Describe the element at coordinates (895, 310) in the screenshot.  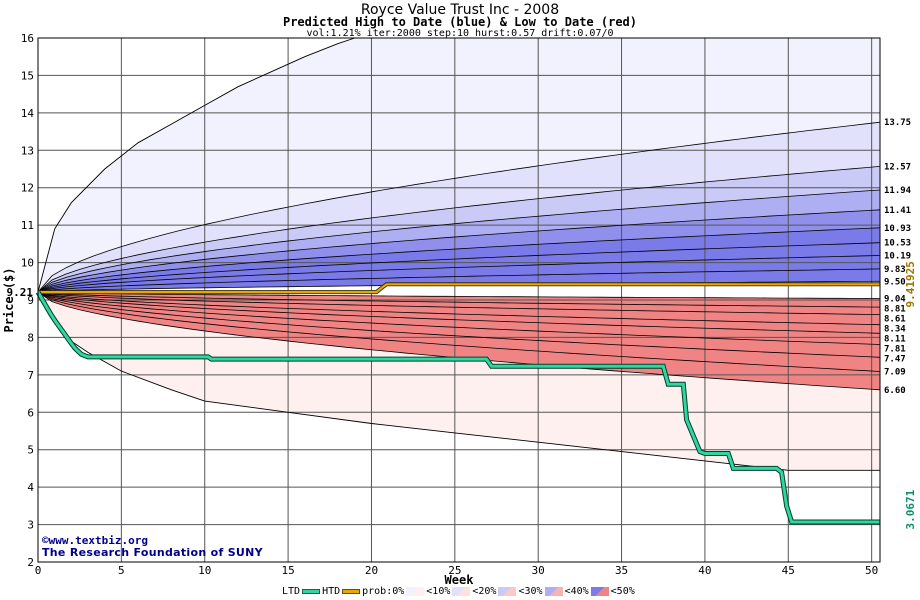
I see `contour-end-label: 8.81` at that location.